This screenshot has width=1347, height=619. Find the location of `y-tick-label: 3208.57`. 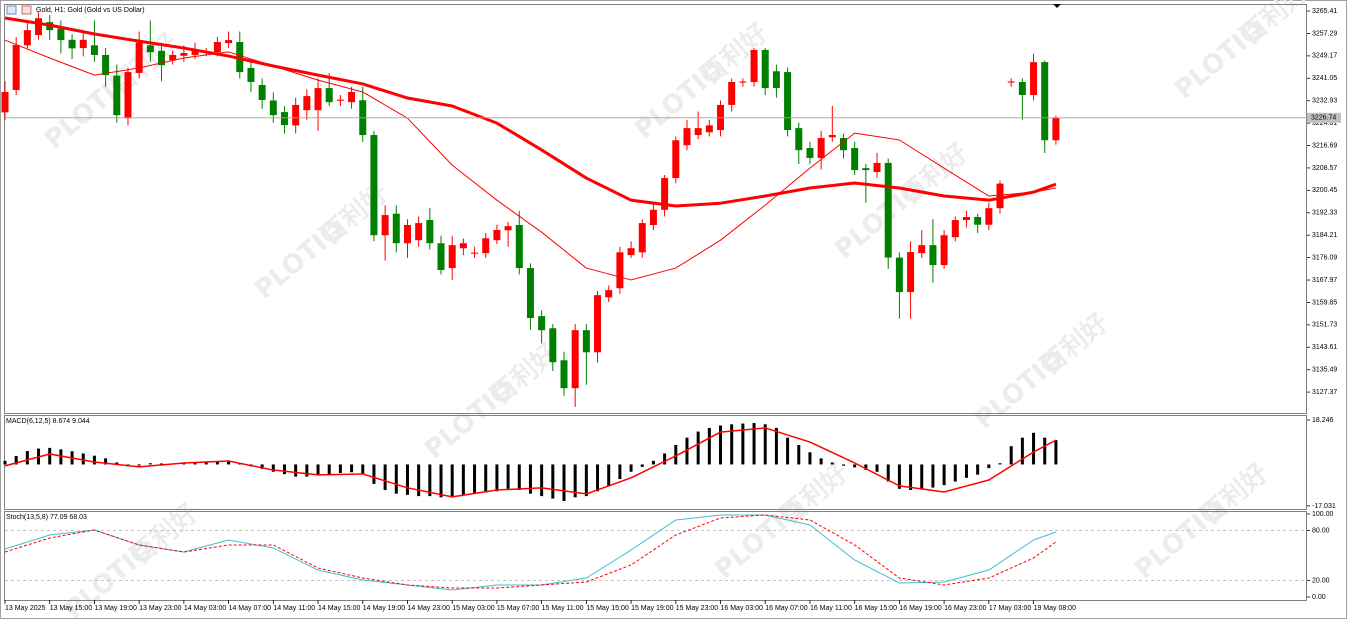

y-tick-label: 3208.57 is located at coordinates (1324, 168).